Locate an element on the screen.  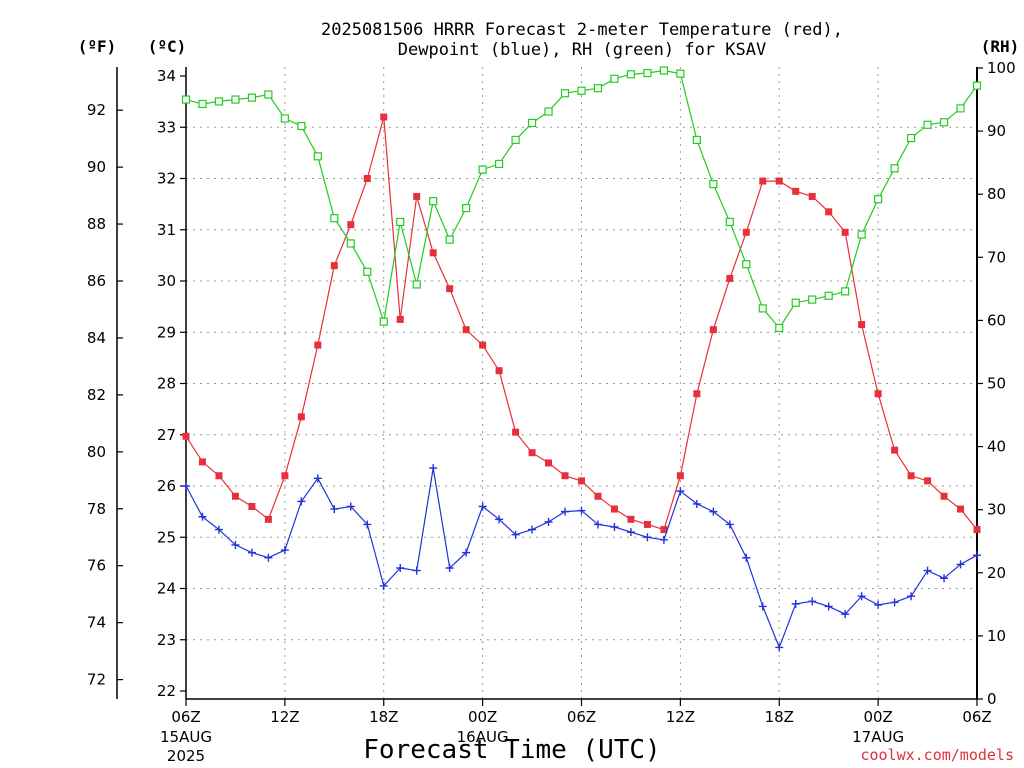
rh-tick-label: 0 is located at coordinates (992, 699).